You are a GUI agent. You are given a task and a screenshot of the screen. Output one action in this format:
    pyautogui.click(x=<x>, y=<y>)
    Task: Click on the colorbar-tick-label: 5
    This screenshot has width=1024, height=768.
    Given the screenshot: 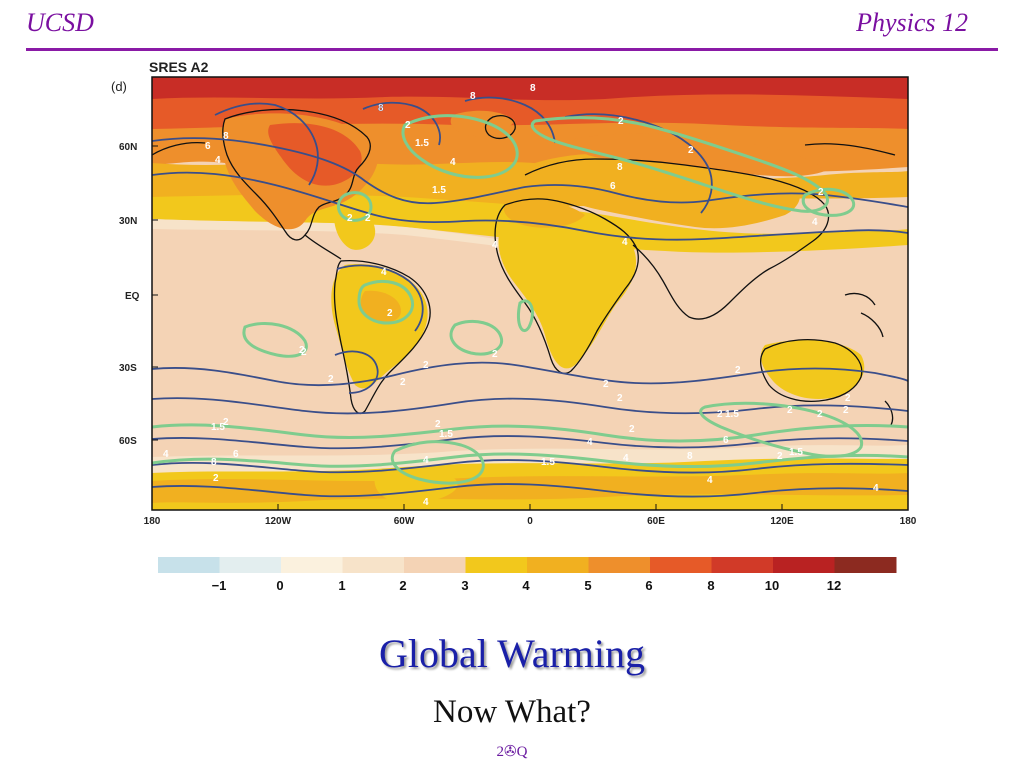 What is the action you would take?
    pyautogui.click(x=587, y=585)
    